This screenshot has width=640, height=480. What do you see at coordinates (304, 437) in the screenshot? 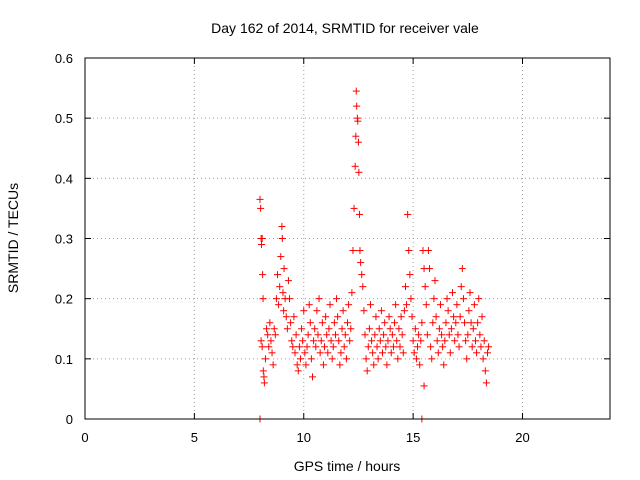
I see `x-tick-label: 10` at bounding box center [304, 437].